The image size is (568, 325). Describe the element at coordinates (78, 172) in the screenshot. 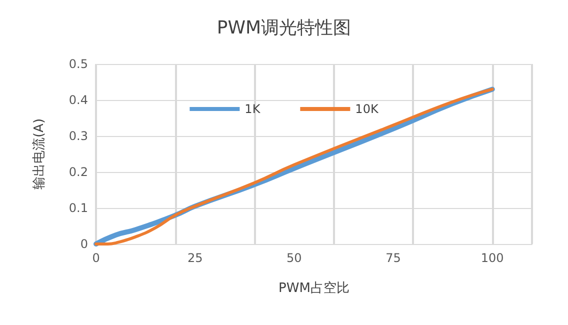

I see `y-tick-label: 0.2` at that location.